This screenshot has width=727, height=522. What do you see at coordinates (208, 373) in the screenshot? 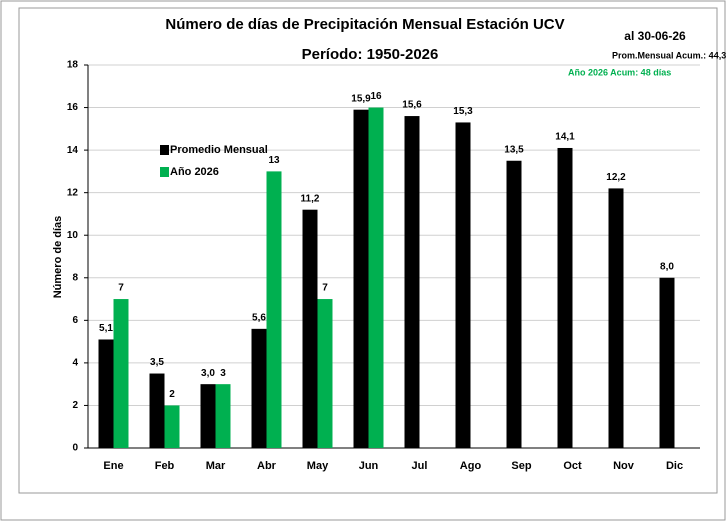
I see `value-label: 3,0` at bounding box center [208, 373].